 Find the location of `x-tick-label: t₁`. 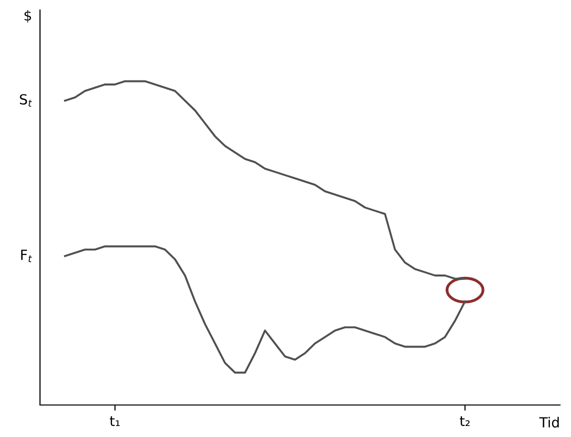

x-tick-label: t₁ is located at coordinates (115, 421).